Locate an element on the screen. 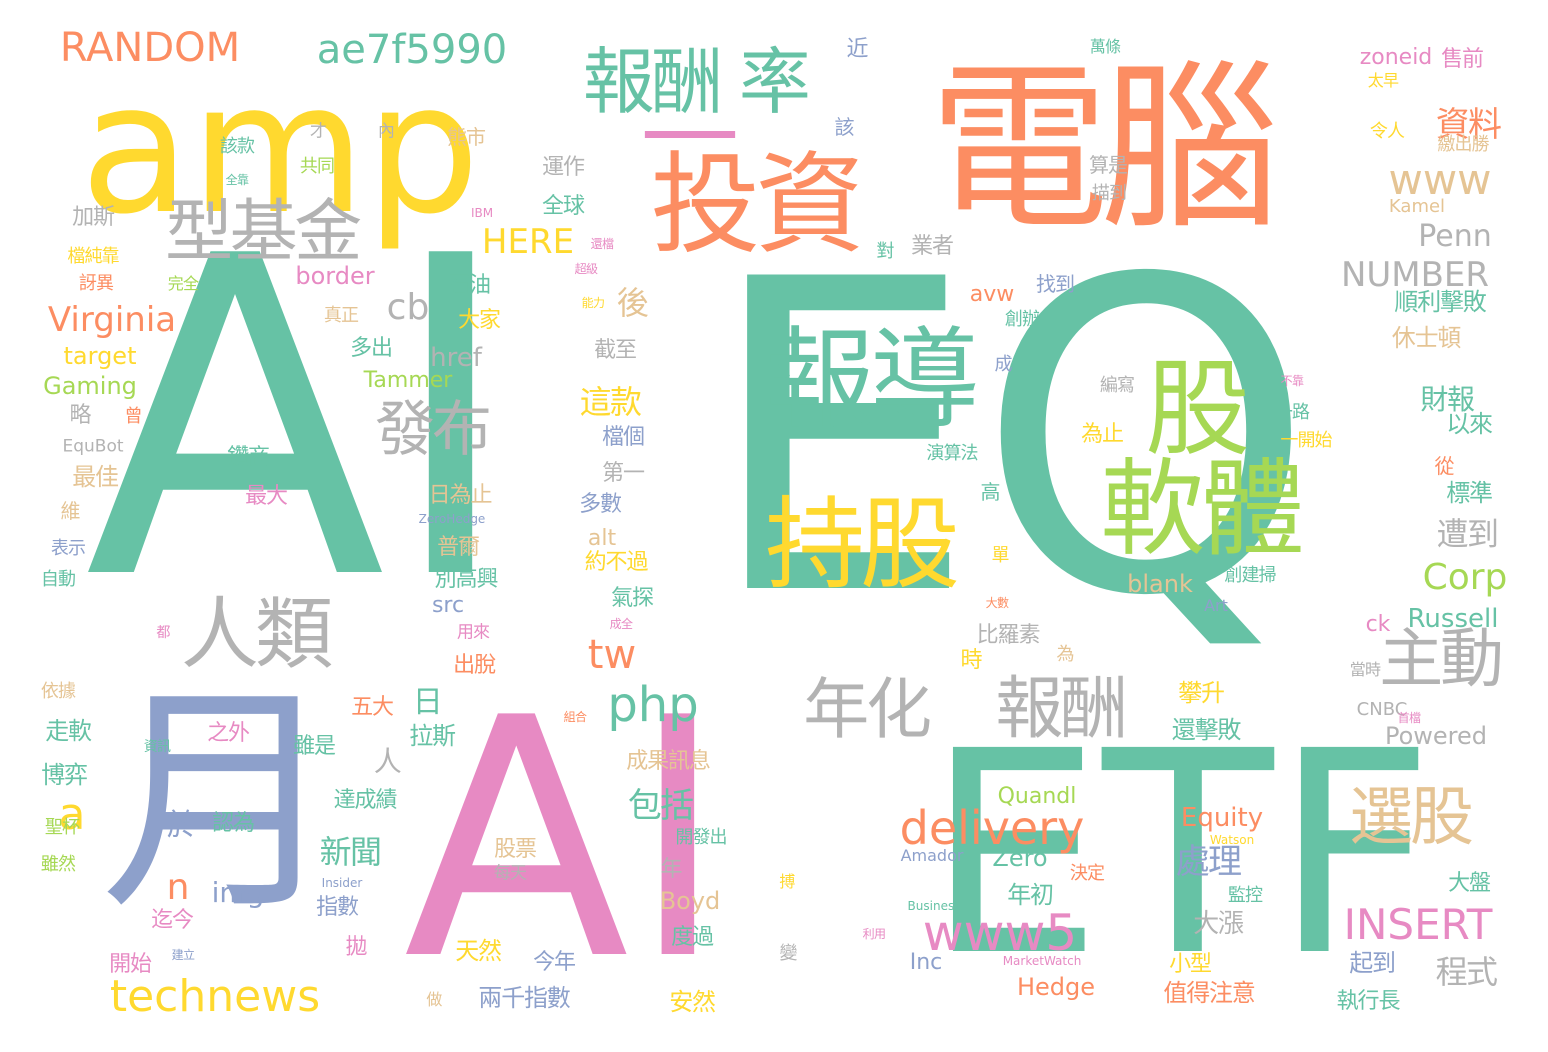  word-stock: 股 is located at coordinates (1197, 409).